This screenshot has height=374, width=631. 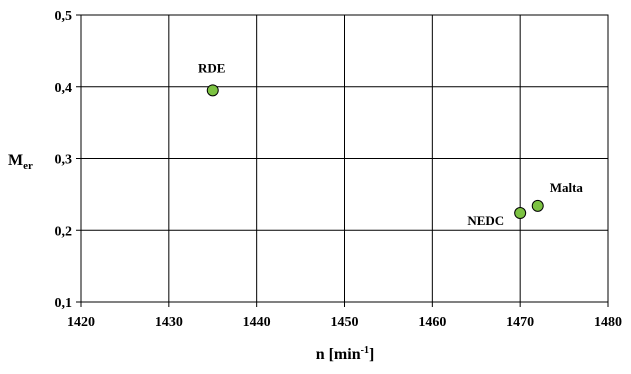 What do you see at coordinates (20, 162) in the screenshot?
I see `y-axis-label: Mer` at bounding box center [20, 162].